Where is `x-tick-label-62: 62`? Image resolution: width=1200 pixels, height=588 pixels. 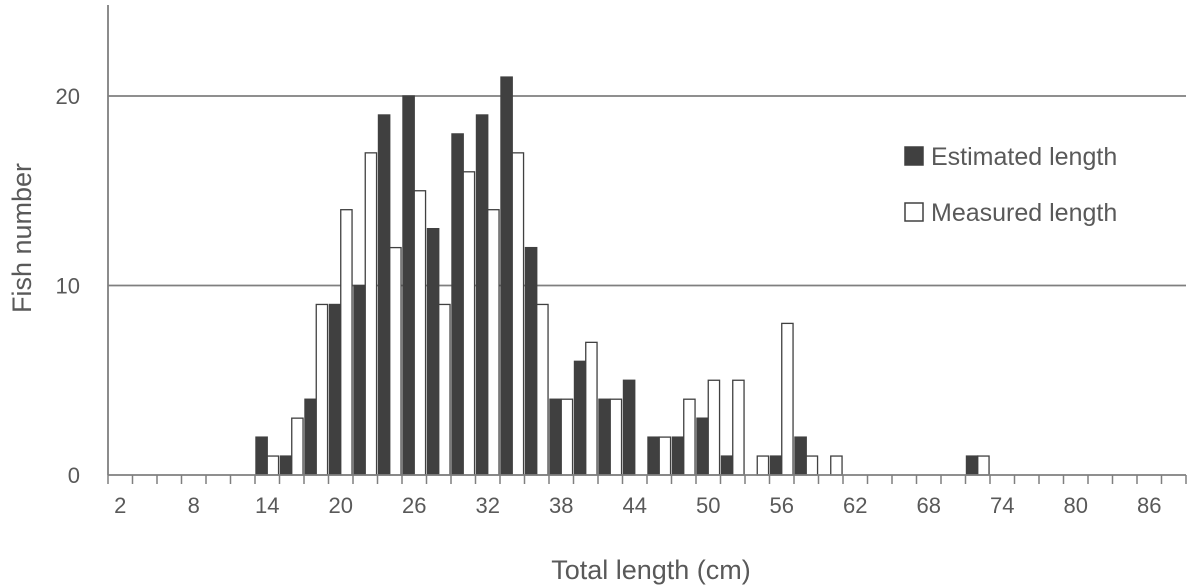
x-tick-label-62: 62 is located at coordinates (855, 505).